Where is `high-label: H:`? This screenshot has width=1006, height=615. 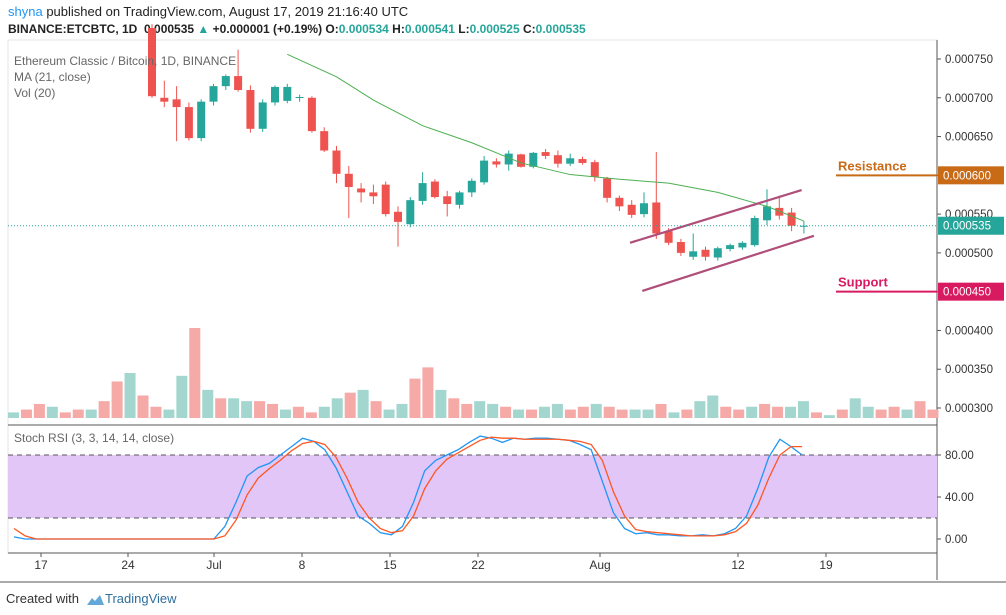 high-label: H: is located at coordinates (398, 29).